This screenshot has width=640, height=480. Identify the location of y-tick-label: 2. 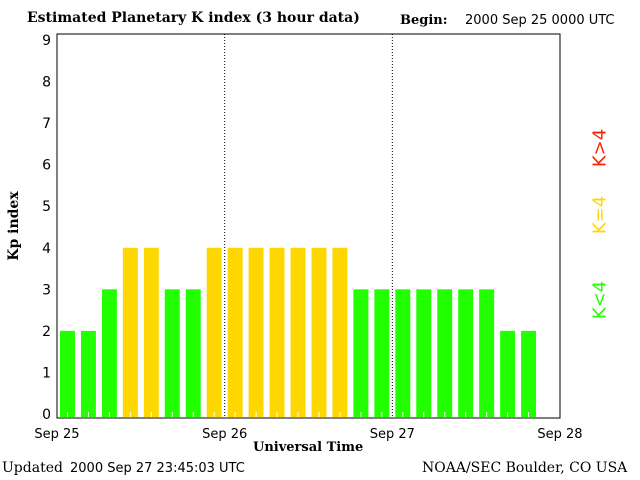
(46, 332).